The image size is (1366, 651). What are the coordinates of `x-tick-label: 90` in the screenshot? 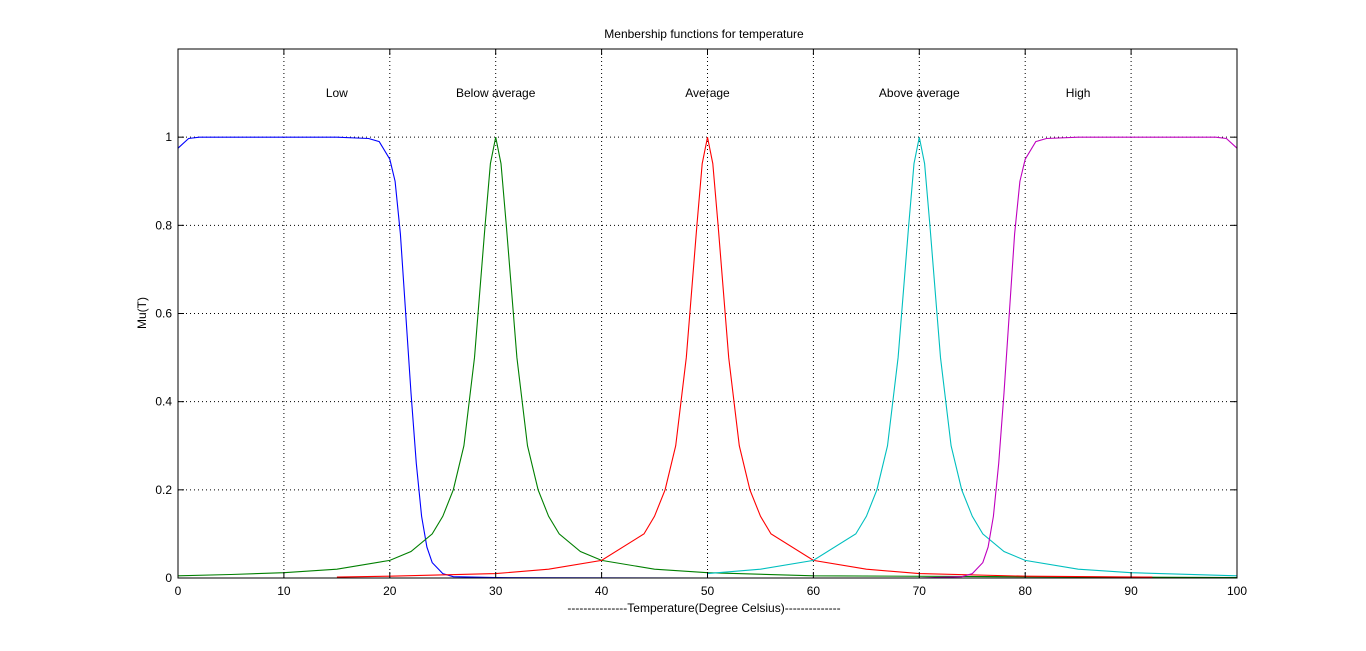 It's located at (1131, 591).